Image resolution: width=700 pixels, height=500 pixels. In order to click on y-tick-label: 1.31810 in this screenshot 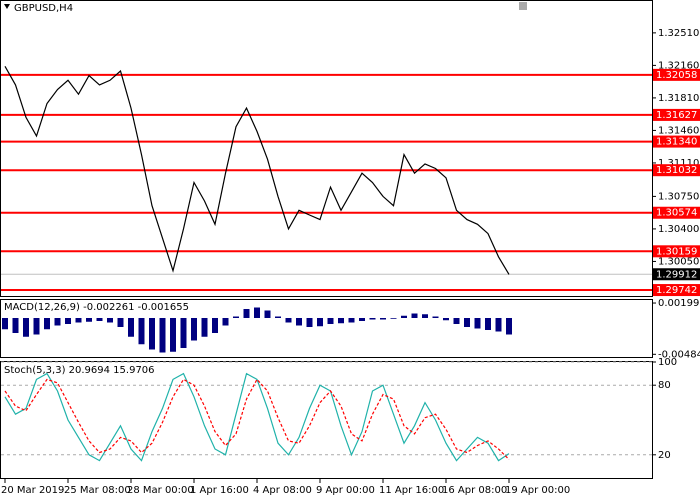, I will do `click(678, 98)`.